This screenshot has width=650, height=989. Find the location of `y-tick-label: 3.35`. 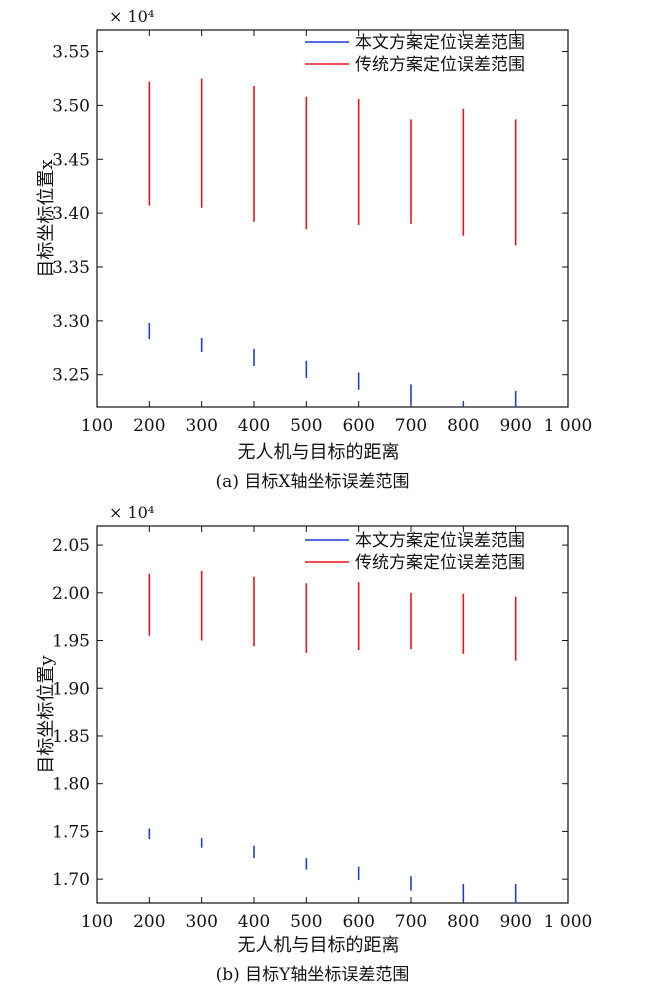

y-tick-label: 3.35 is located at coordinates (71, 268).